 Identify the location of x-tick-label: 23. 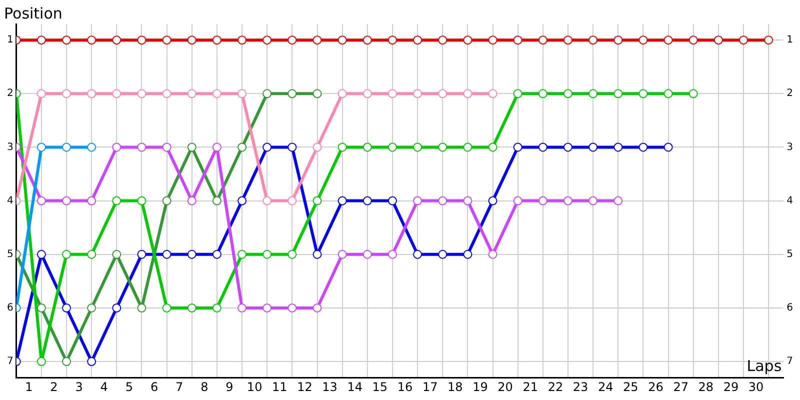
(580, 387).